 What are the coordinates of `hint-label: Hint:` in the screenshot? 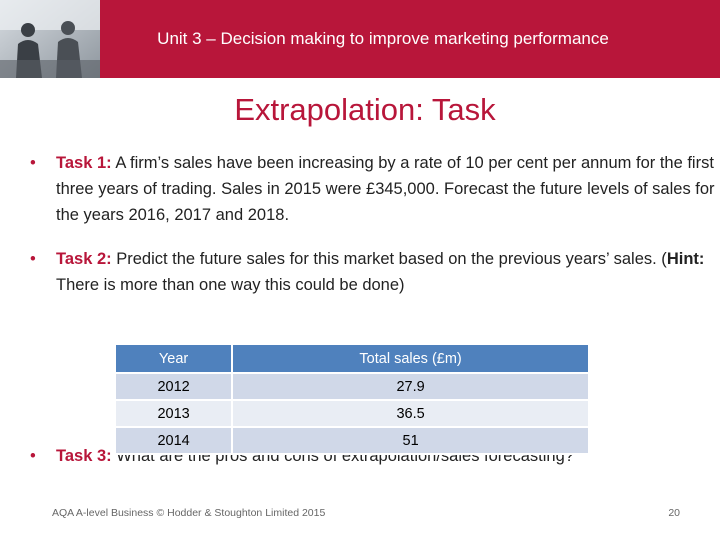 It's located at (685, 259).